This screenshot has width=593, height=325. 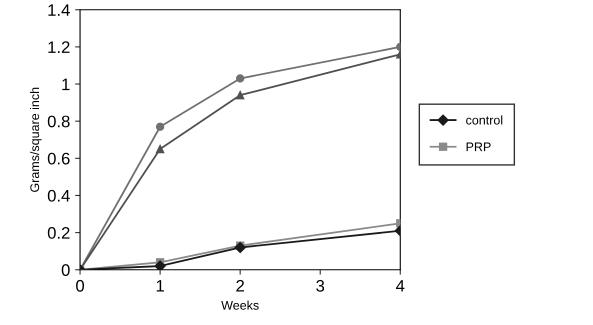 I want to click on legend-label: control, so click(x=484, y=120).